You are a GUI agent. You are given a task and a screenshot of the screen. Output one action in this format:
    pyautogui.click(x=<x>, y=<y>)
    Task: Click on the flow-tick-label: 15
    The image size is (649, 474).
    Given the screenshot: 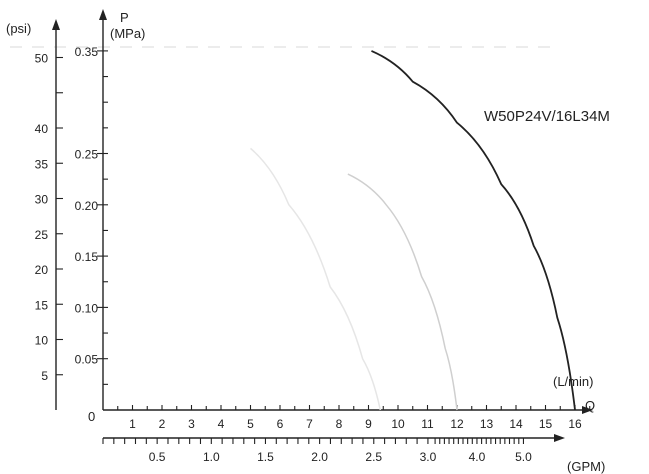 What is the action you would take?
    pyautogui.click(x=546, y=424)
    